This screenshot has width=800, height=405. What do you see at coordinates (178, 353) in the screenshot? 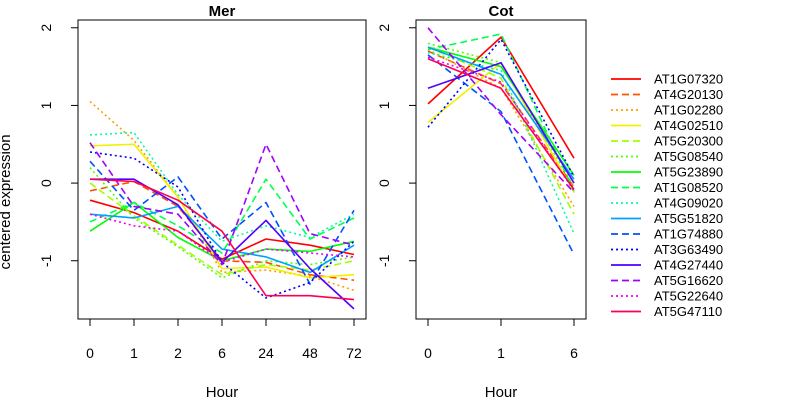
I see `x-tick-label: 2` at bounding box center [178, 353].